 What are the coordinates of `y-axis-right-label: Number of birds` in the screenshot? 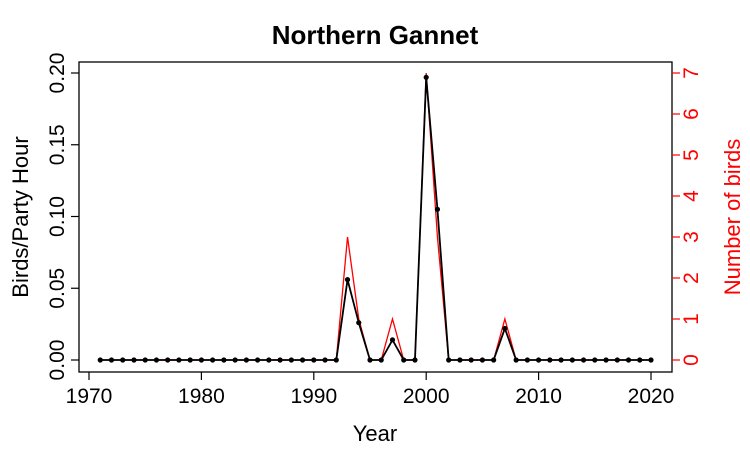 It's located at (732, 217).